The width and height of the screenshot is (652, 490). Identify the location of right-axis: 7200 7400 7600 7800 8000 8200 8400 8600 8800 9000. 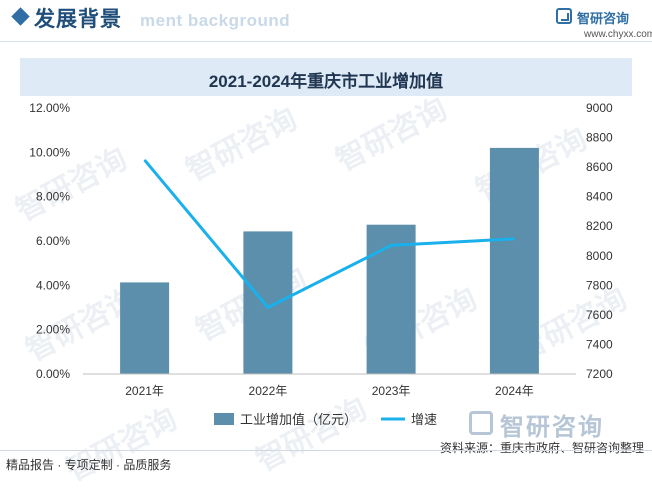
(599, 241).